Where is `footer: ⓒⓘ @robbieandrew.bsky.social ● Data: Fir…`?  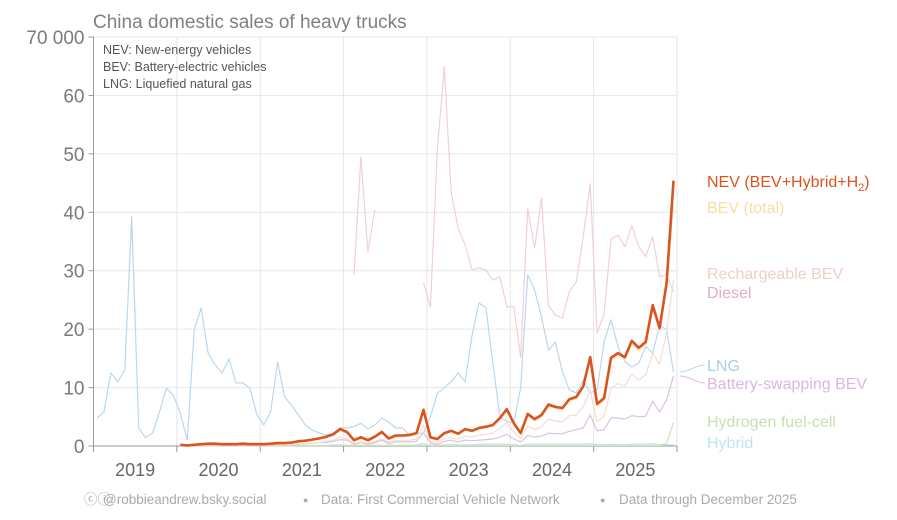
footer: ⓒⓘ @robbieandrew.bsky.social ● Data: Fir… is located at coordinates (440, 499).